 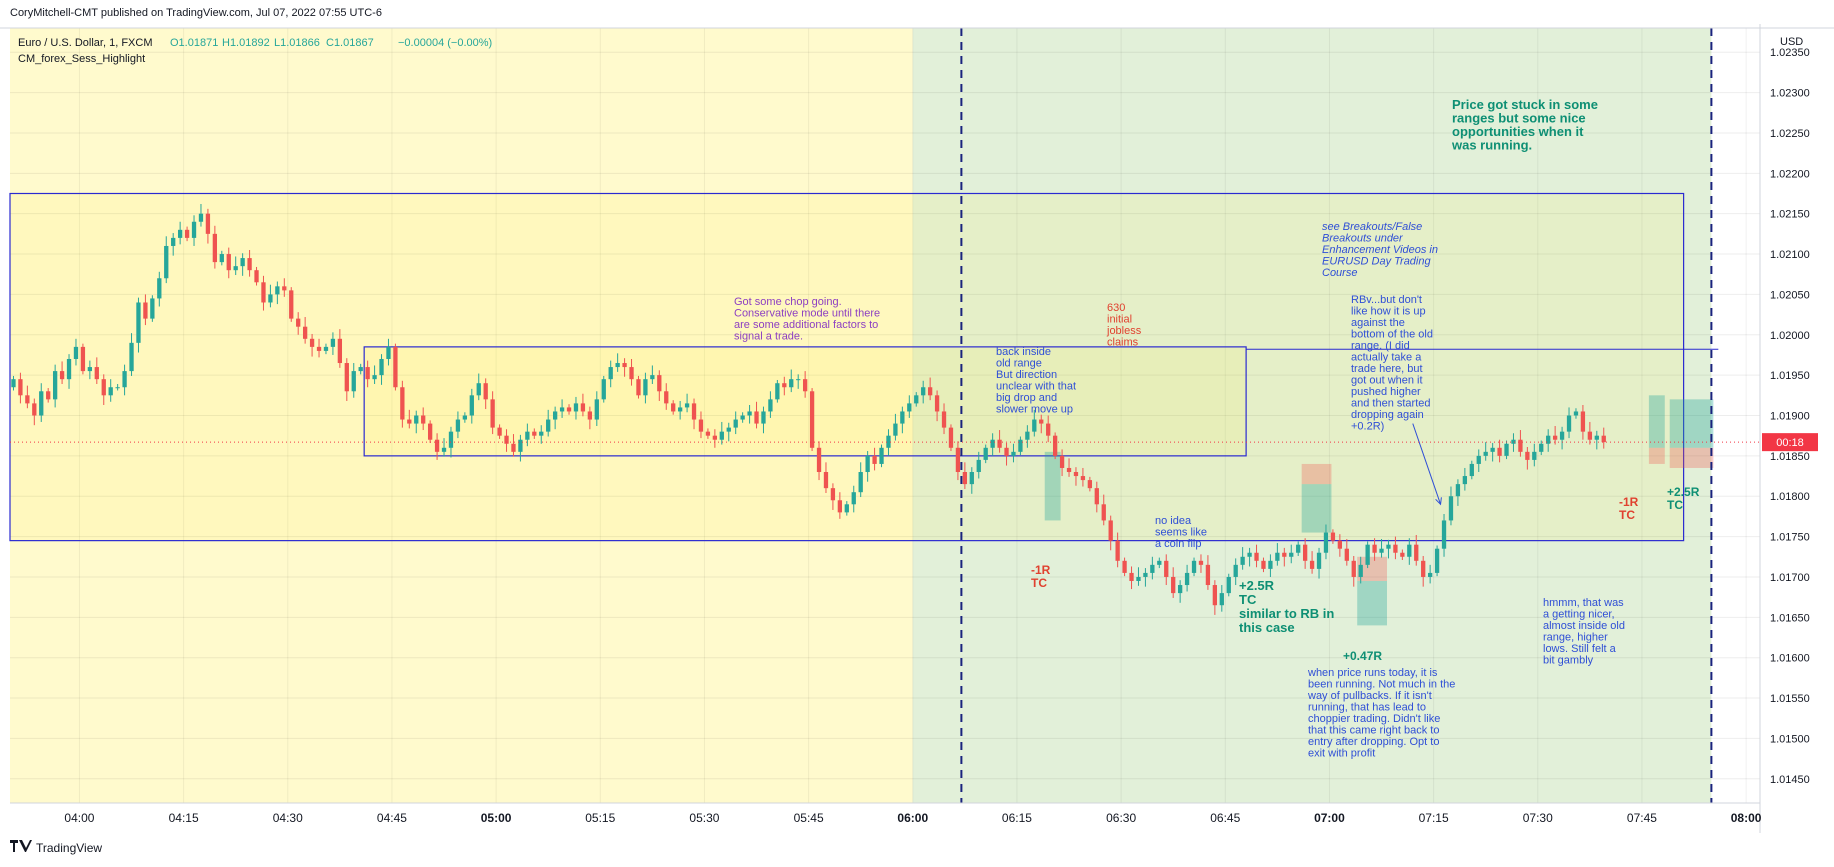 I want to click on range-box, so click(x=805, y=401).